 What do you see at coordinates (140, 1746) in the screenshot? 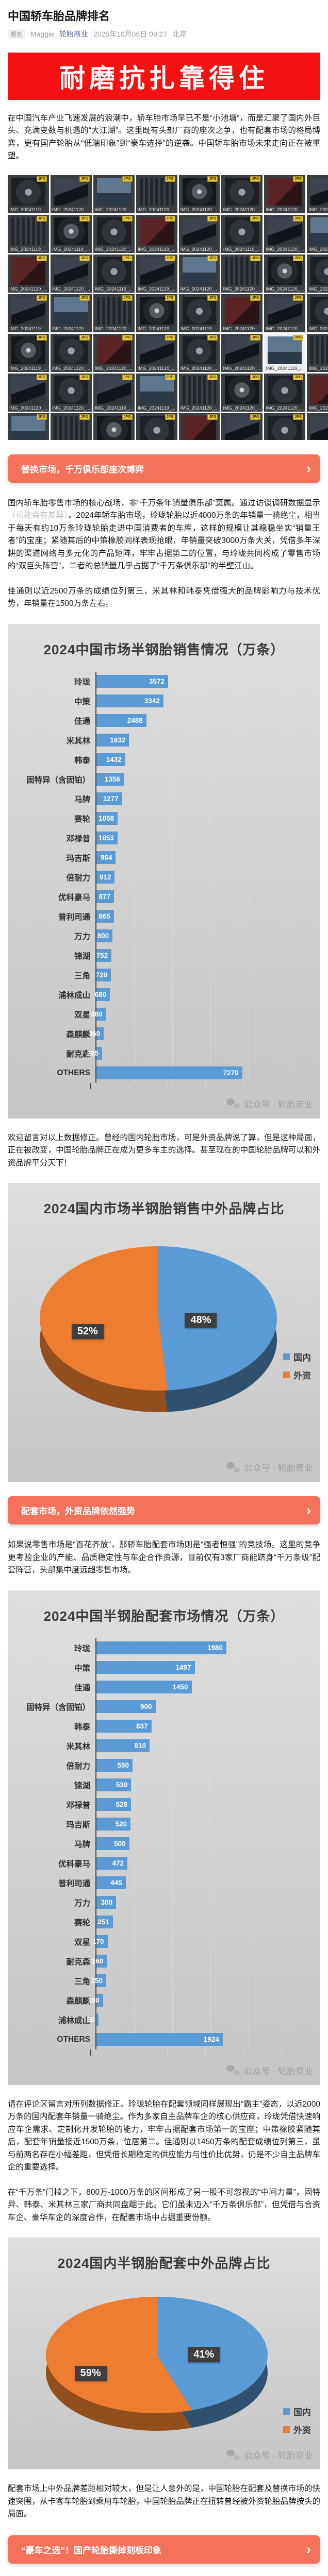
I see `bar-value-label: 810` at bounding box center [140, 1746].